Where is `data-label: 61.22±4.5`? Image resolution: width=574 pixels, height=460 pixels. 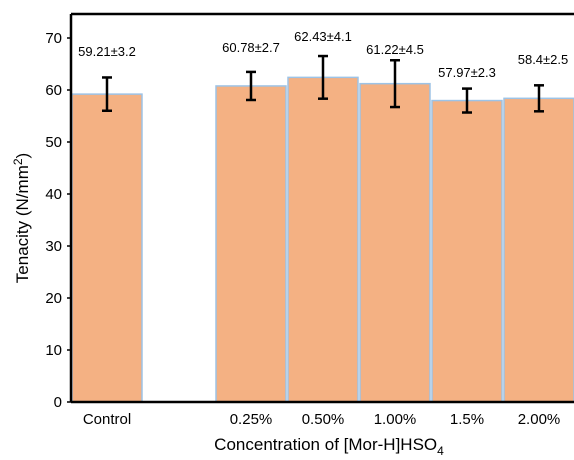 data-label: 61.22±4.5 is located at coordinates (395, 49).